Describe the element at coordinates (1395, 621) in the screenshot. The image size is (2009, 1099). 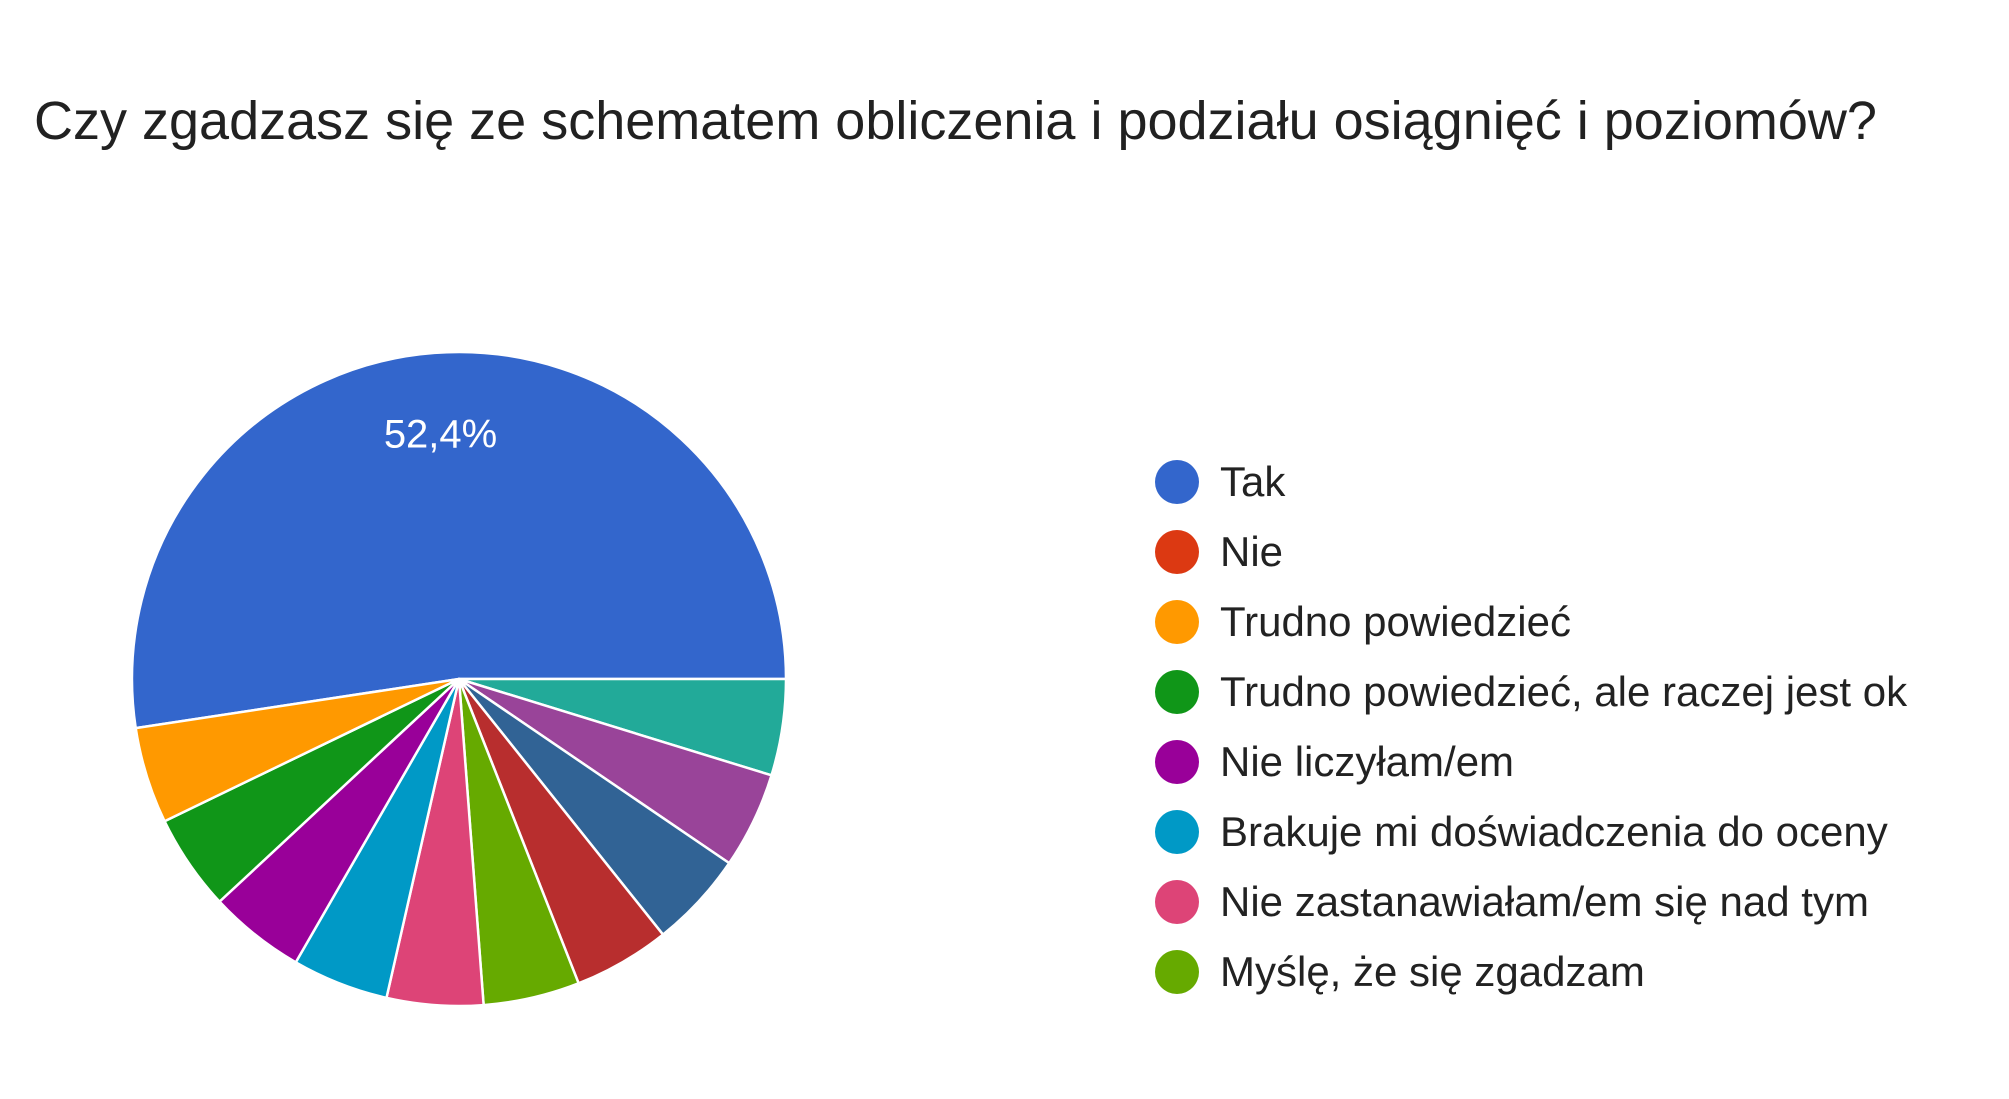
I see `legend-label: Trudno powiedzieć` at that location.